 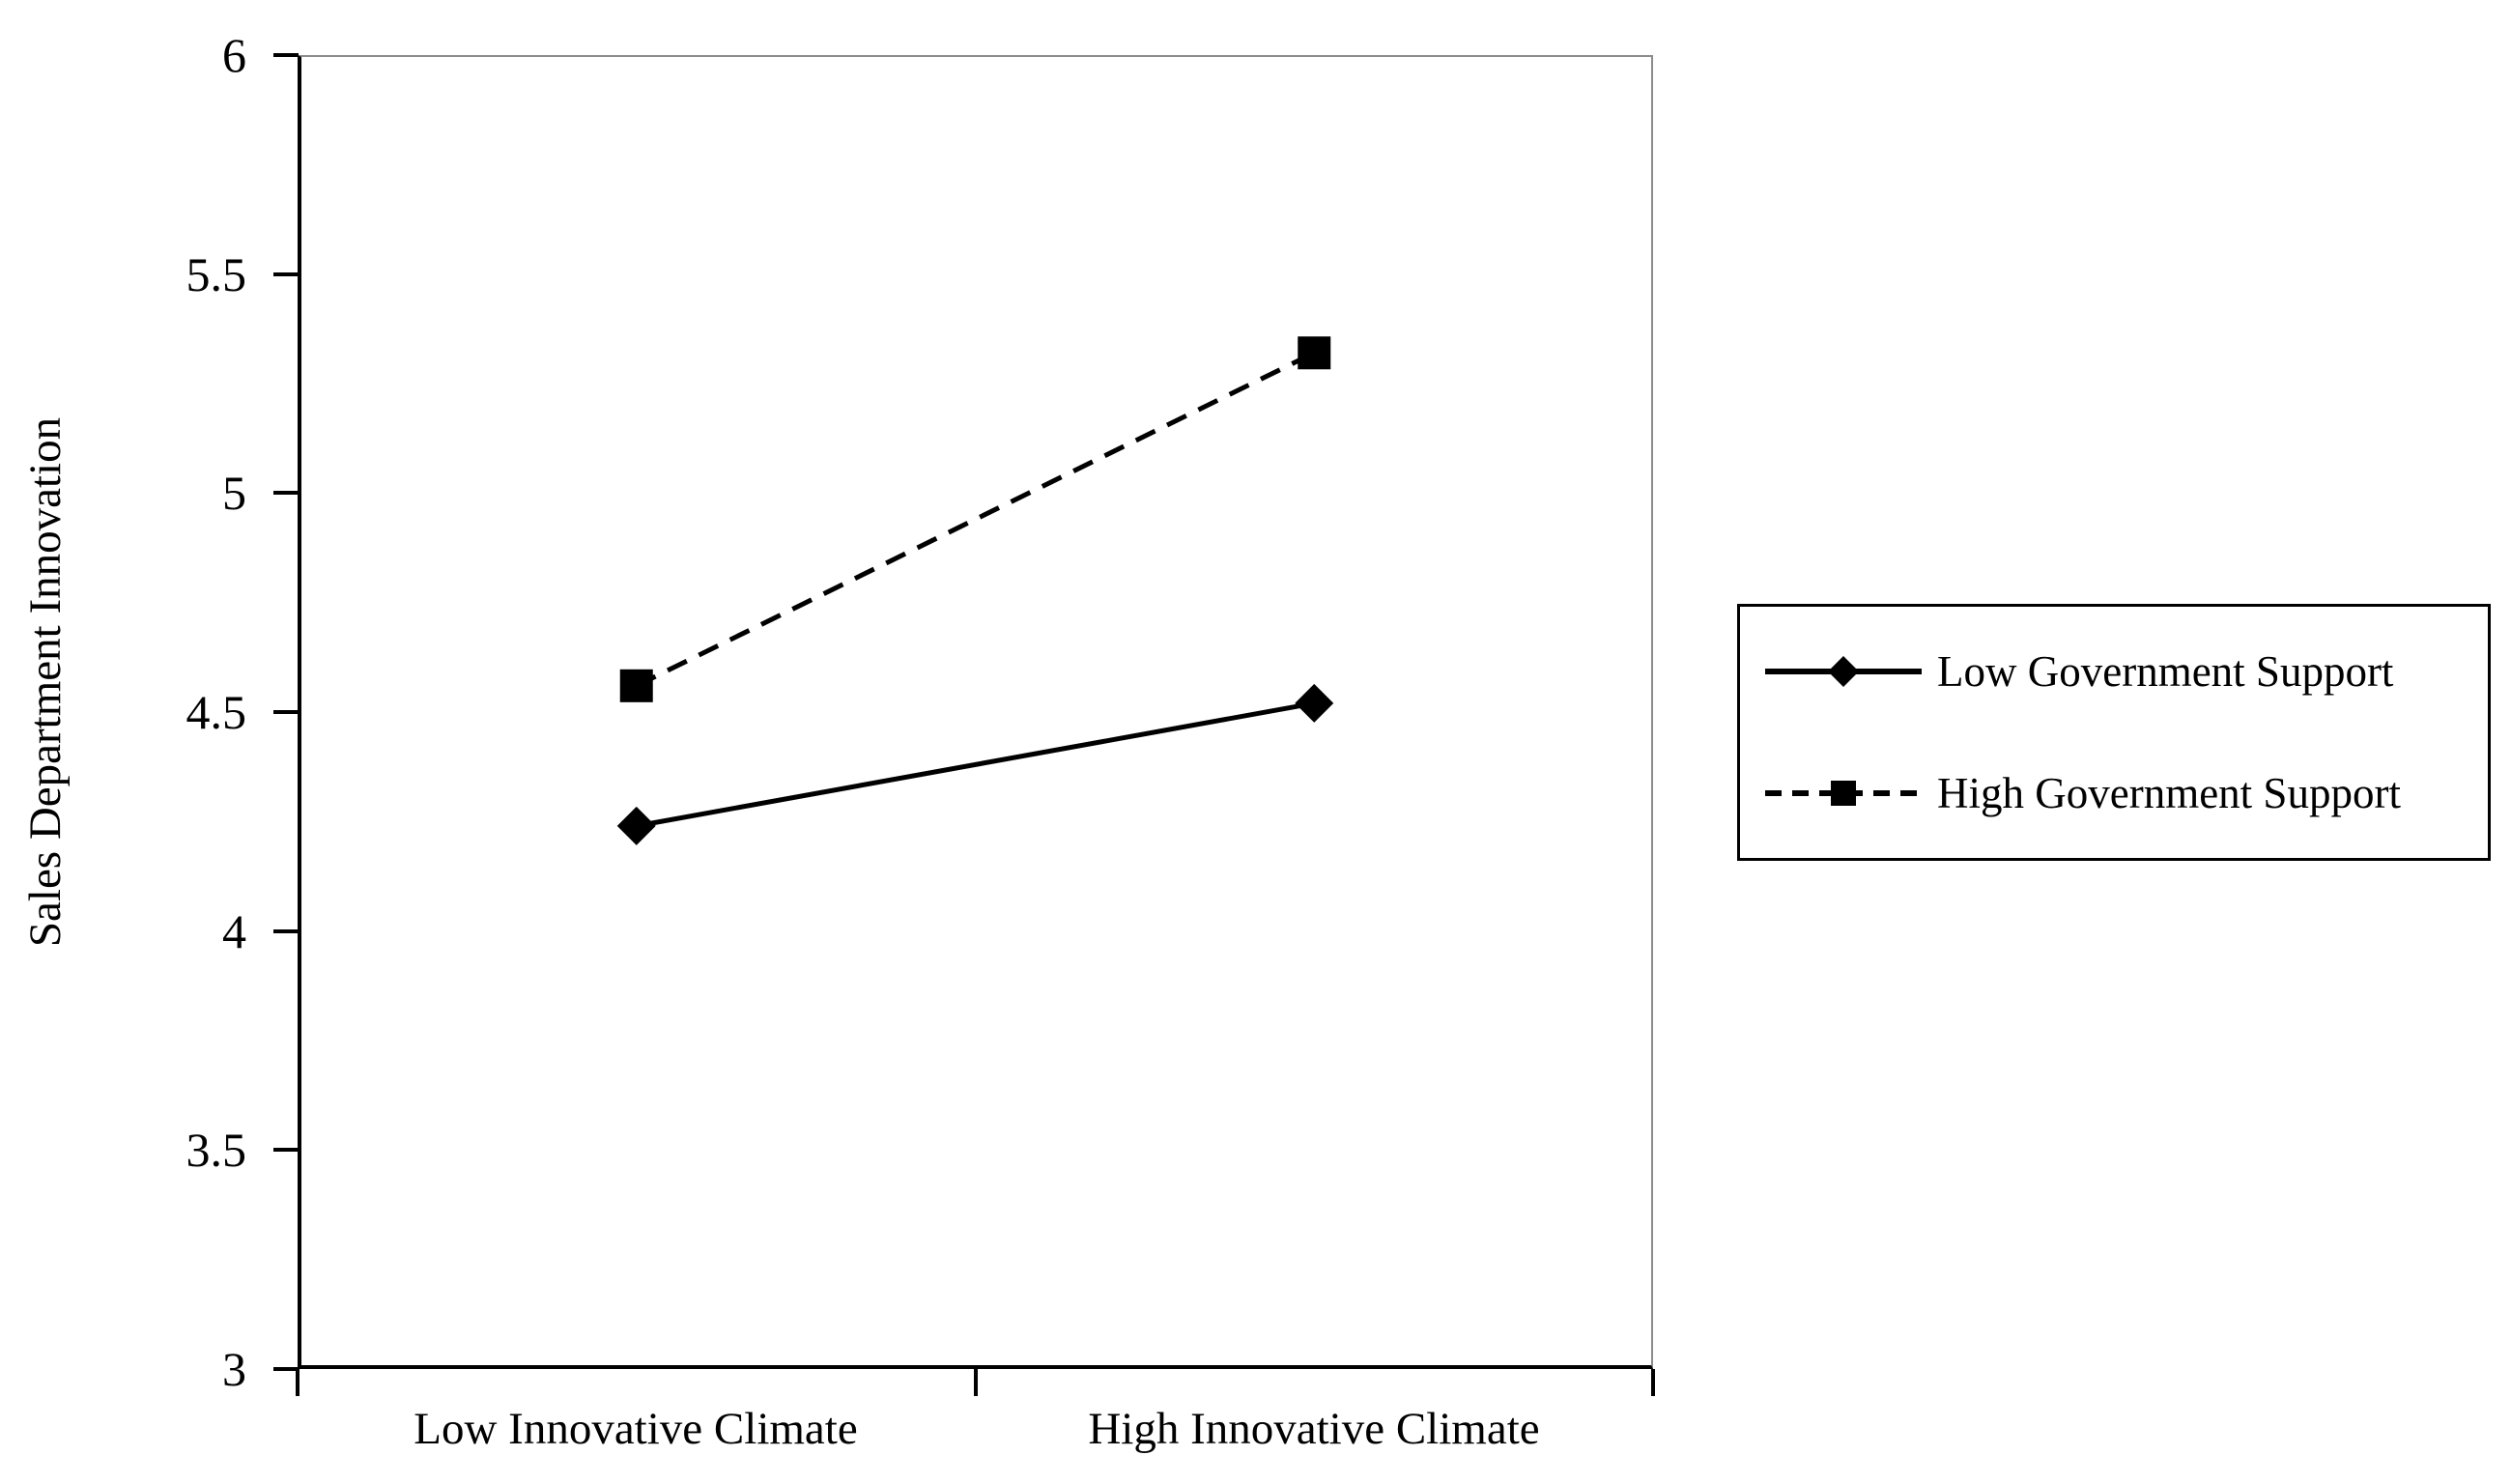 What do you see at coordinates (234, 55) in the screenshot?
I see `y-tick-label: 6` at bounding box center [234, 55].